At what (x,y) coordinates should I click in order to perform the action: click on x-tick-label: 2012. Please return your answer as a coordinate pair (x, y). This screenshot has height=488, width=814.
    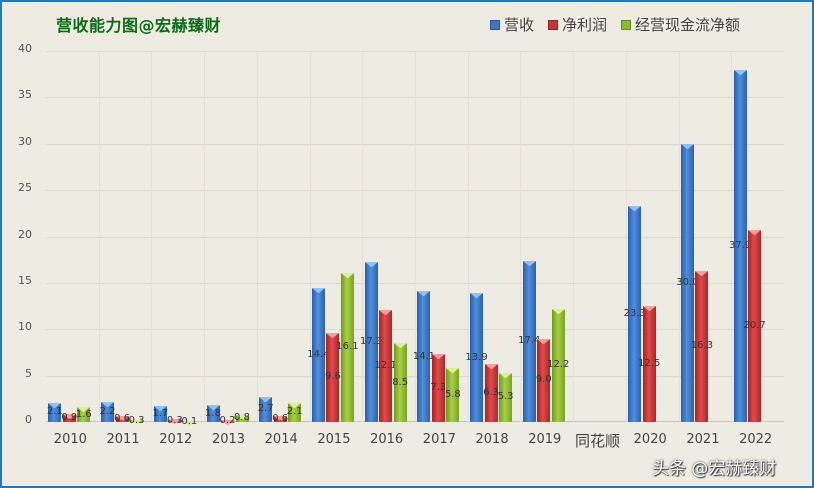
    Looking at the image, I should click on (176, 439).